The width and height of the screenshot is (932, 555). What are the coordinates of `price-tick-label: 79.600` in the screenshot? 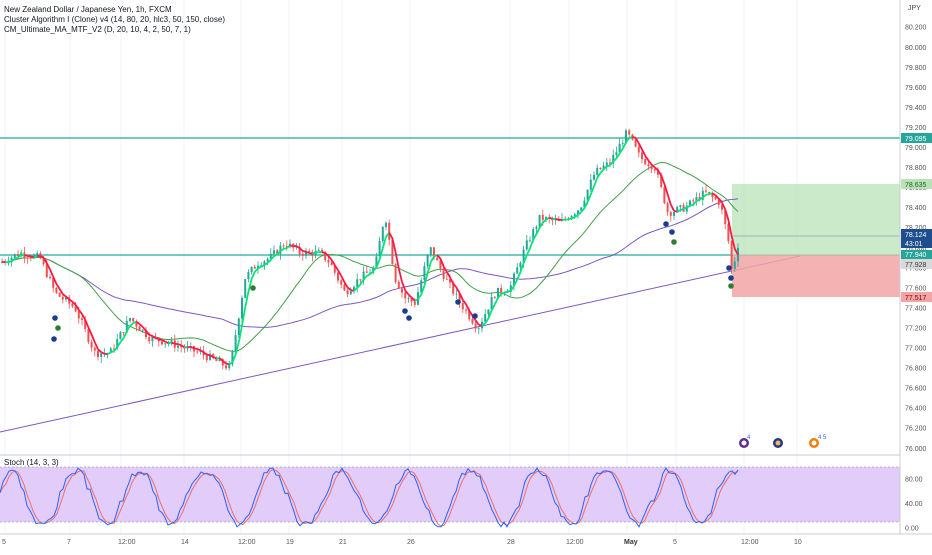 It's located at (916, 88).